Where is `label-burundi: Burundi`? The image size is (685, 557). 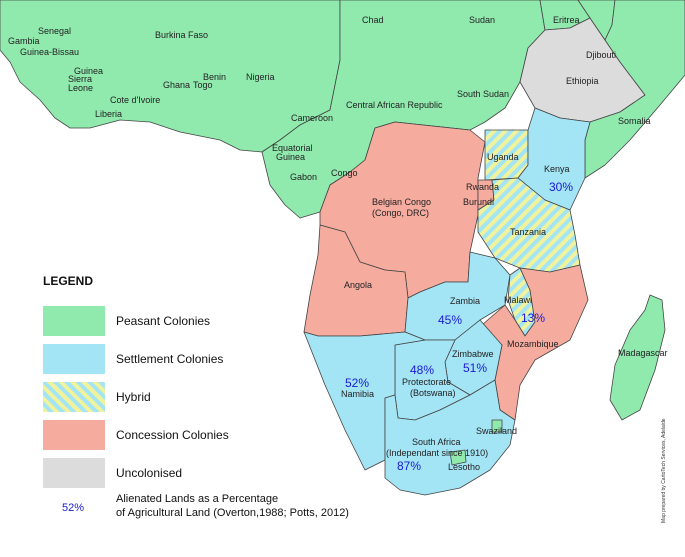
label-burundi: Burundi is located at coordinates (478, 202).